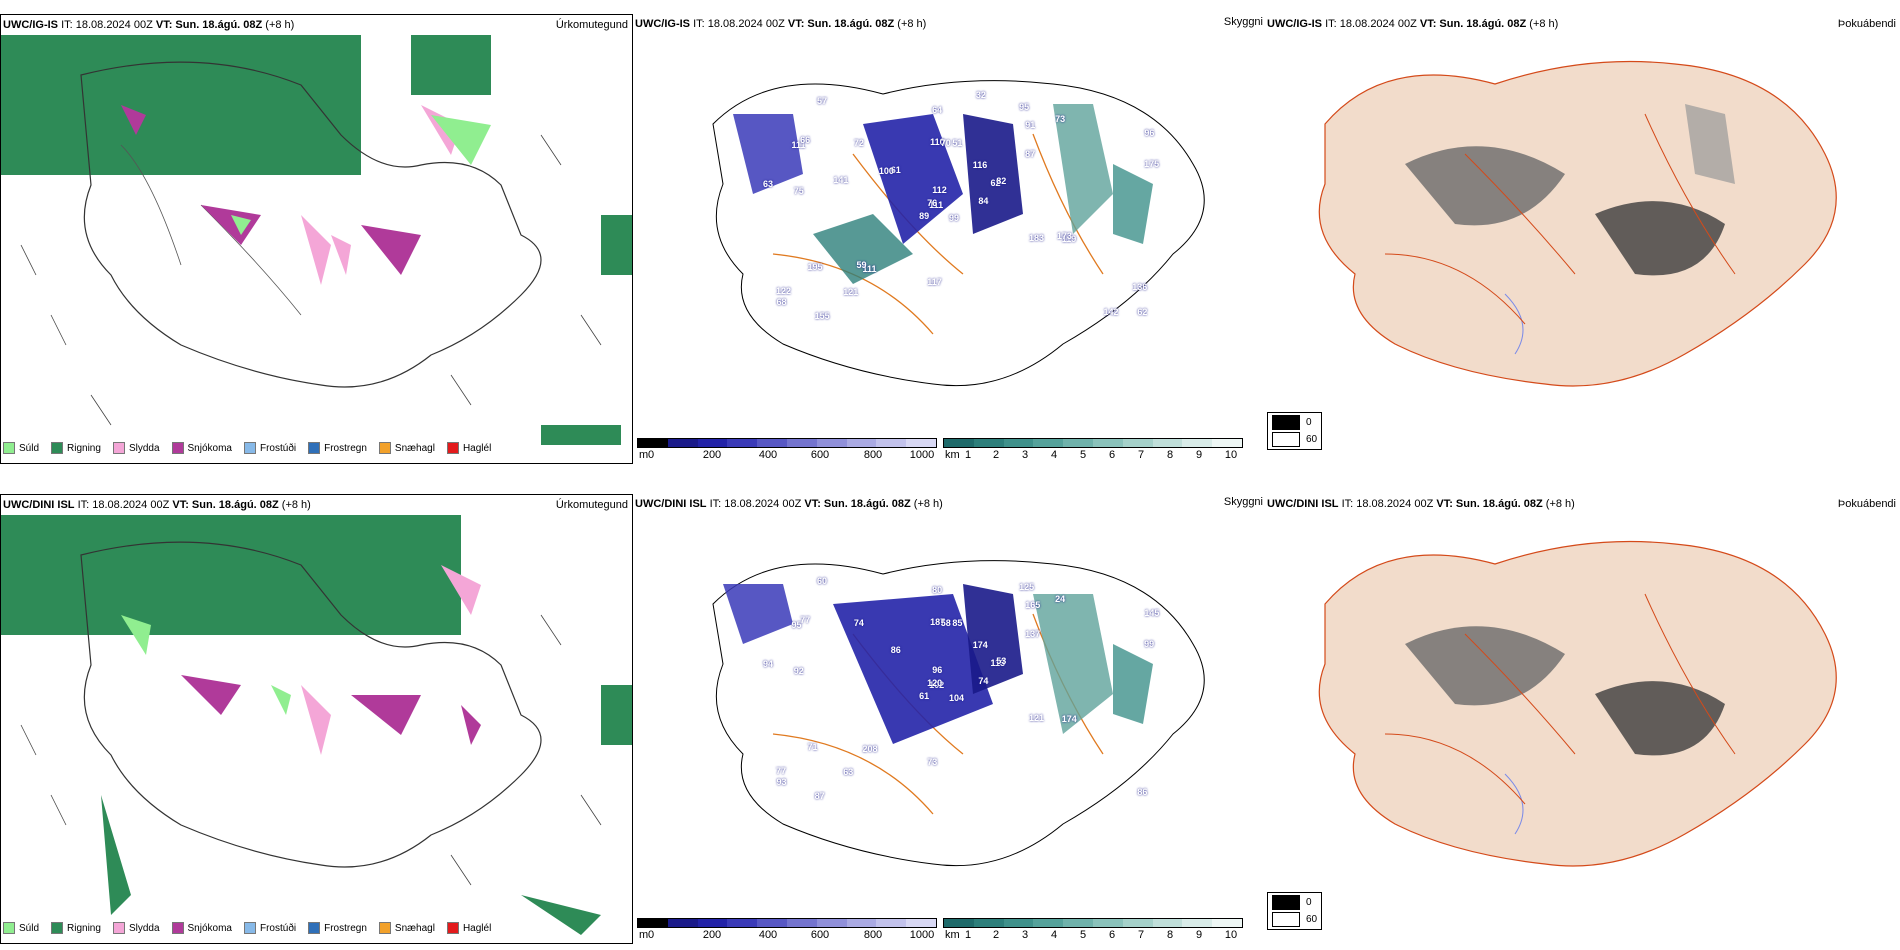 The height and width of the screenshot is (950, 1900). What do you see at coordinates (1170, 455) in the screenshot?
I see `tick-label: 8` at bounding box center [1170, 455].